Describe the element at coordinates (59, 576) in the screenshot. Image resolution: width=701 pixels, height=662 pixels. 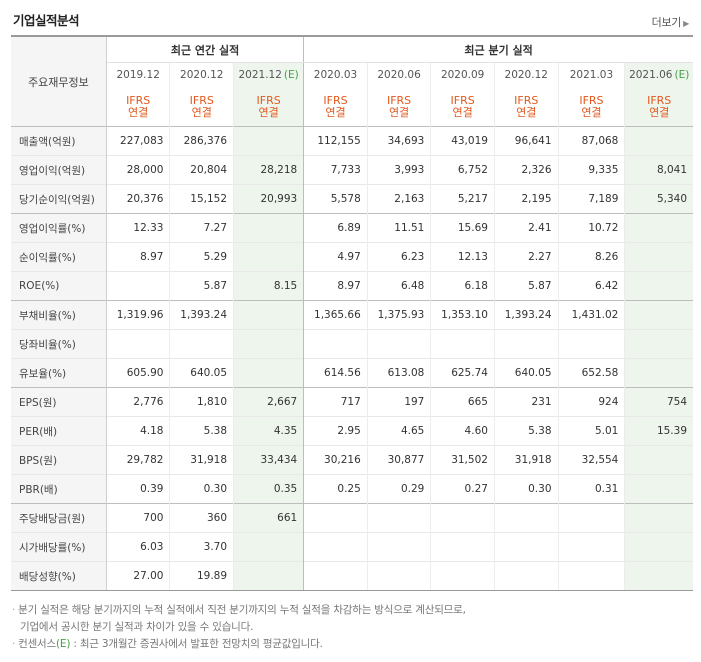
I see `row-label: 배당성향(%)` at that location.